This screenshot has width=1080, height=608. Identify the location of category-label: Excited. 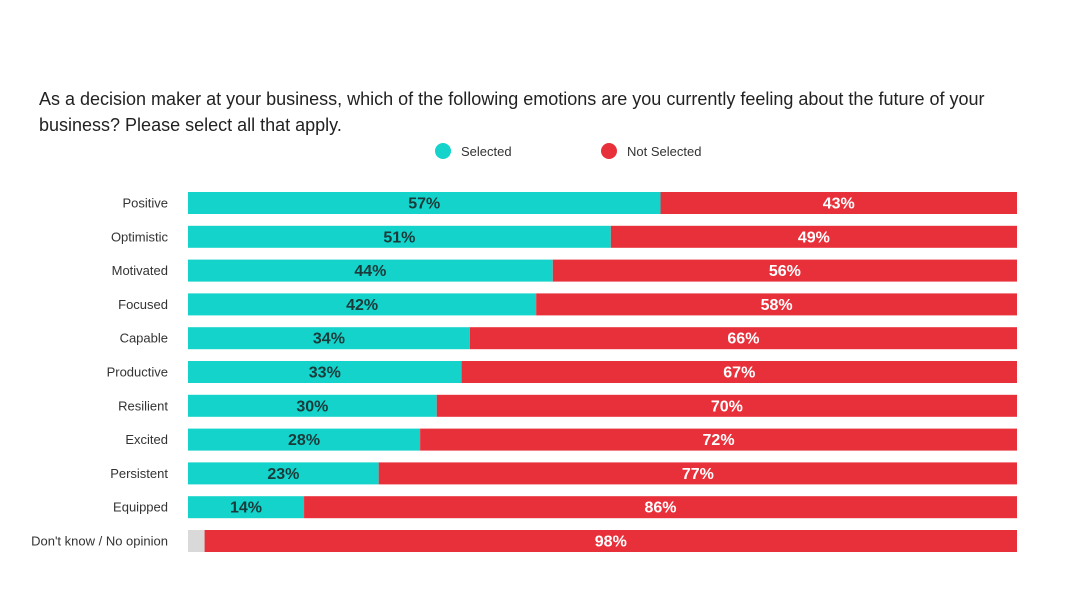
(146, 439).